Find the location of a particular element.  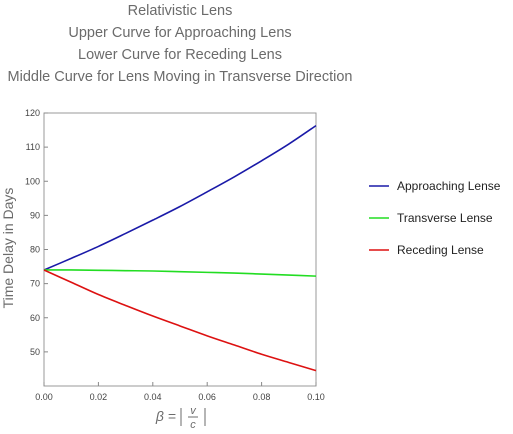

x-axis-label-numerator: v is located at coordinates (193, 411).